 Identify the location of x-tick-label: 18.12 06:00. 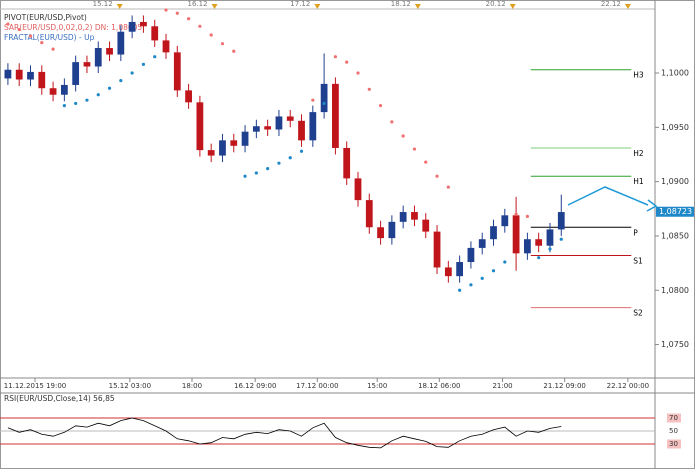
(439, 386).